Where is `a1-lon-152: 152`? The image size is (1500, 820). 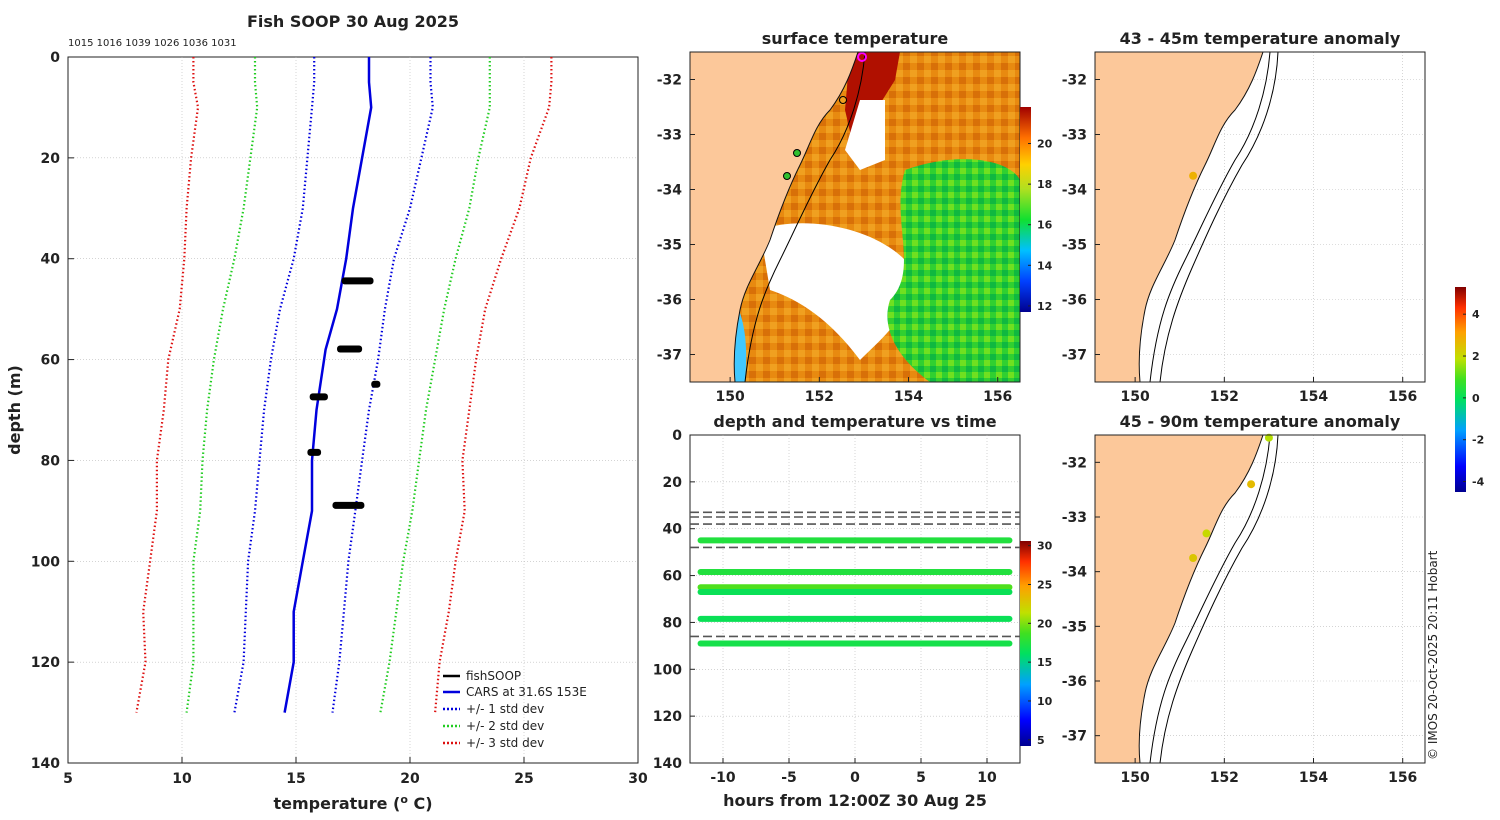
a1-lon-152: 152 is located at coordinates (1224, 397).